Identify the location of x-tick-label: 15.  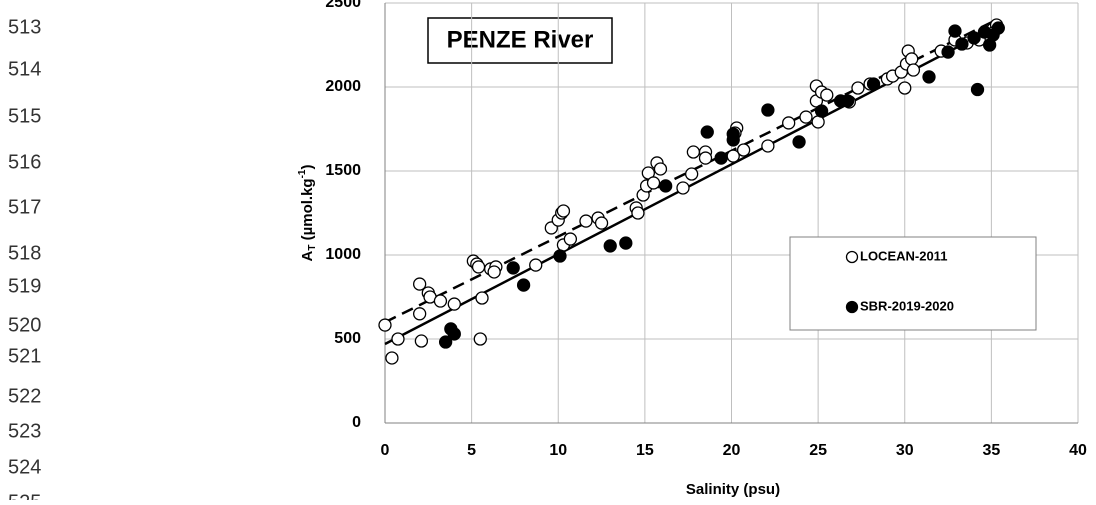
(645, 450).